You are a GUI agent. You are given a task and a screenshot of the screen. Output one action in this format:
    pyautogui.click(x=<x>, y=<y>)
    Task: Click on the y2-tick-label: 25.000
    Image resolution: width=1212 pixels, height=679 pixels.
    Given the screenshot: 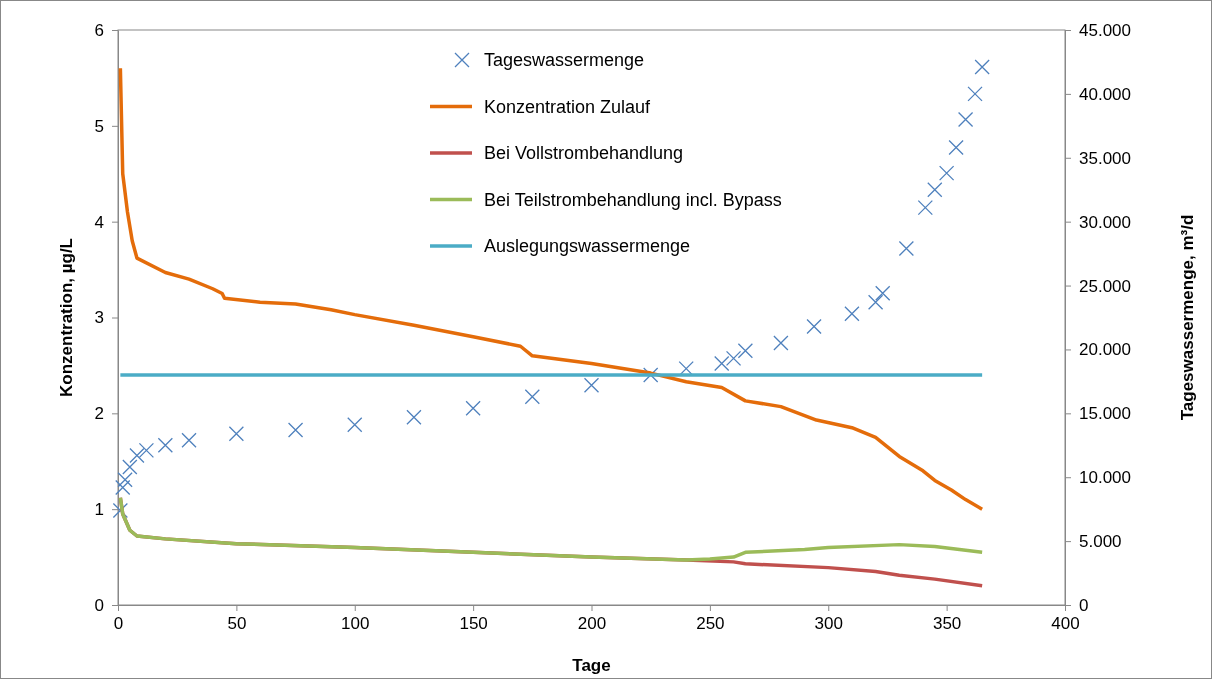 What is the action you would take?
    pyautogui.click(x=1105, y=286)
    